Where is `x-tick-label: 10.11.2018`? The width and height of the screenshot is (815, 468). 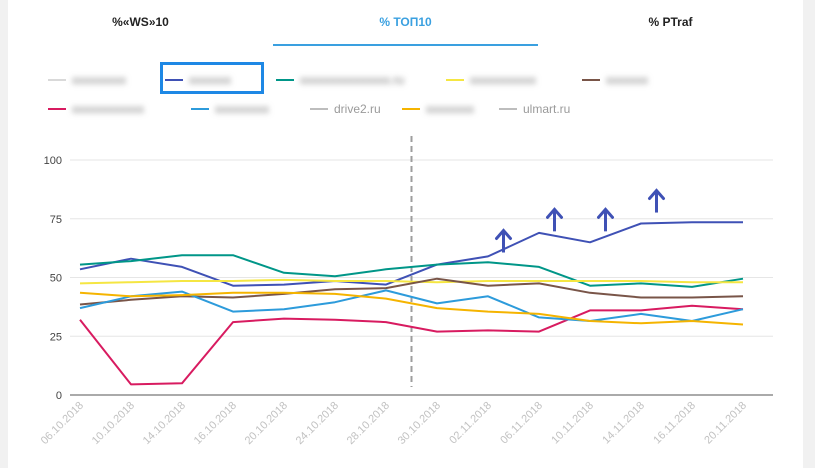
x-tick-label: 10.11.2018 is located at coordinates (572, 423).